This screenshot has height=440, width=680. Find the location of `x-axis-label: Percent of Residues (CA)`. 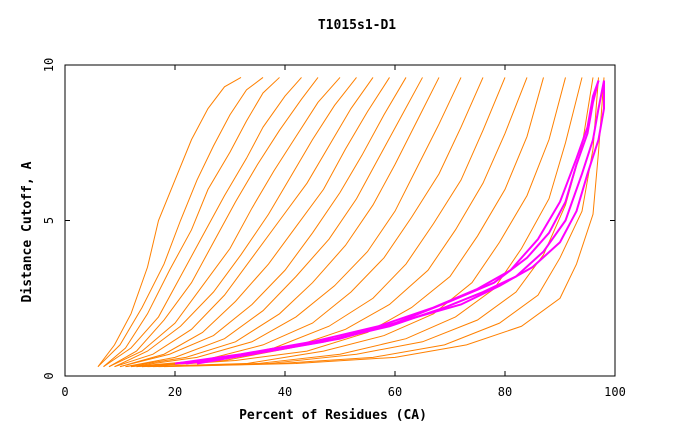

x-axis-label: Percent of Residues (CA) is located at coordinates (333, 415).